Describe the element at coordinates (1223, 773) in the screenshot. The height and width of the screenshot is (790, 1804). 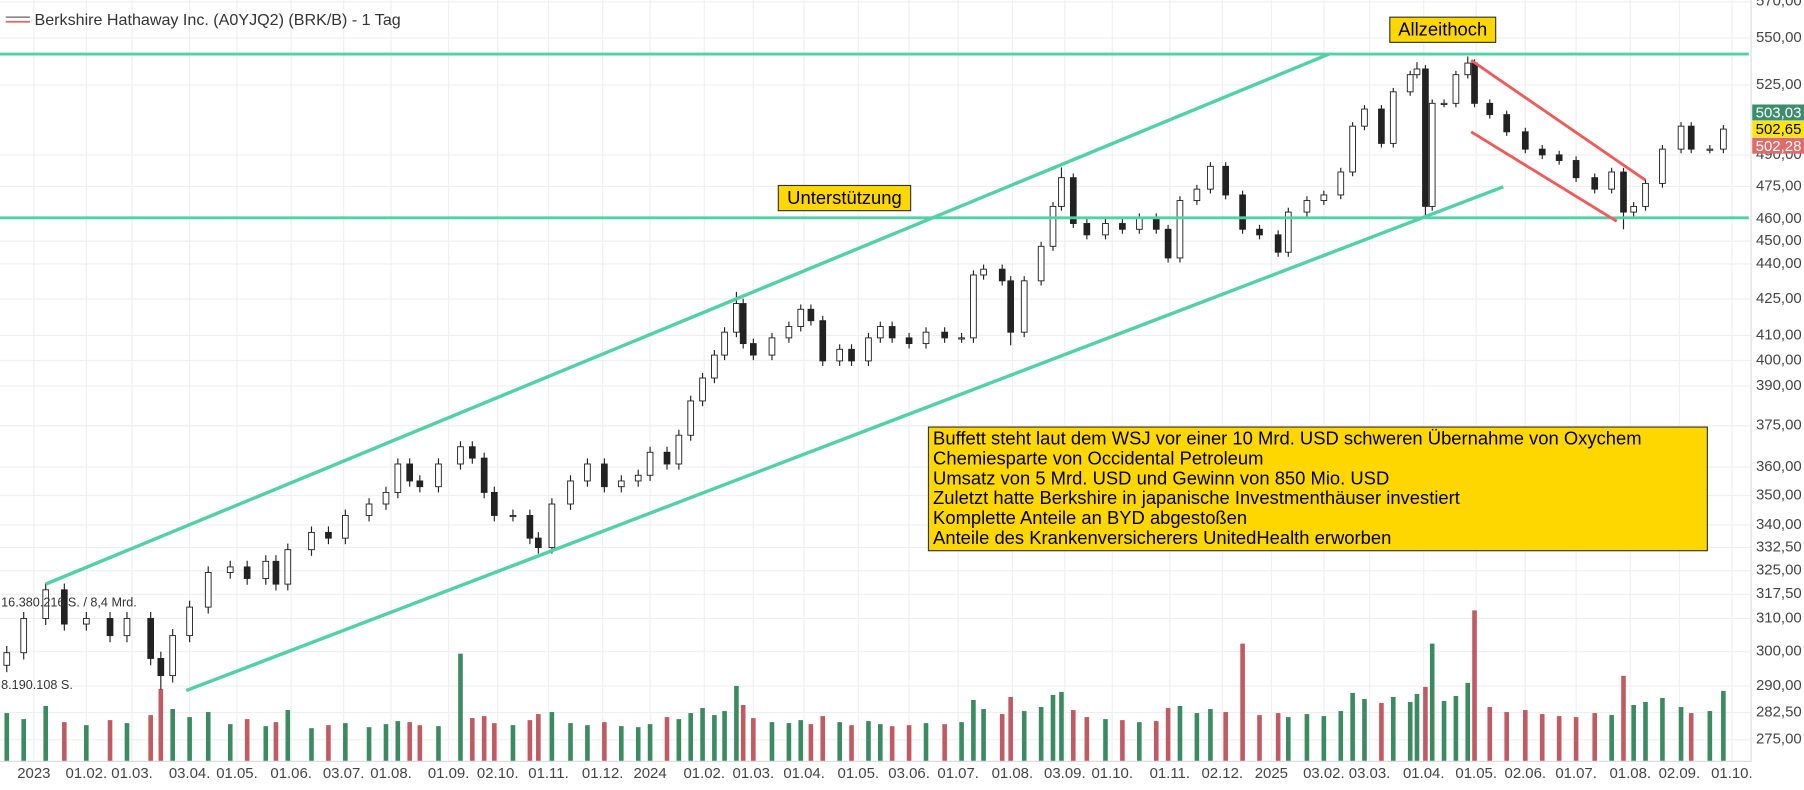
I see `x-tick-label: 02.12.` at that location.